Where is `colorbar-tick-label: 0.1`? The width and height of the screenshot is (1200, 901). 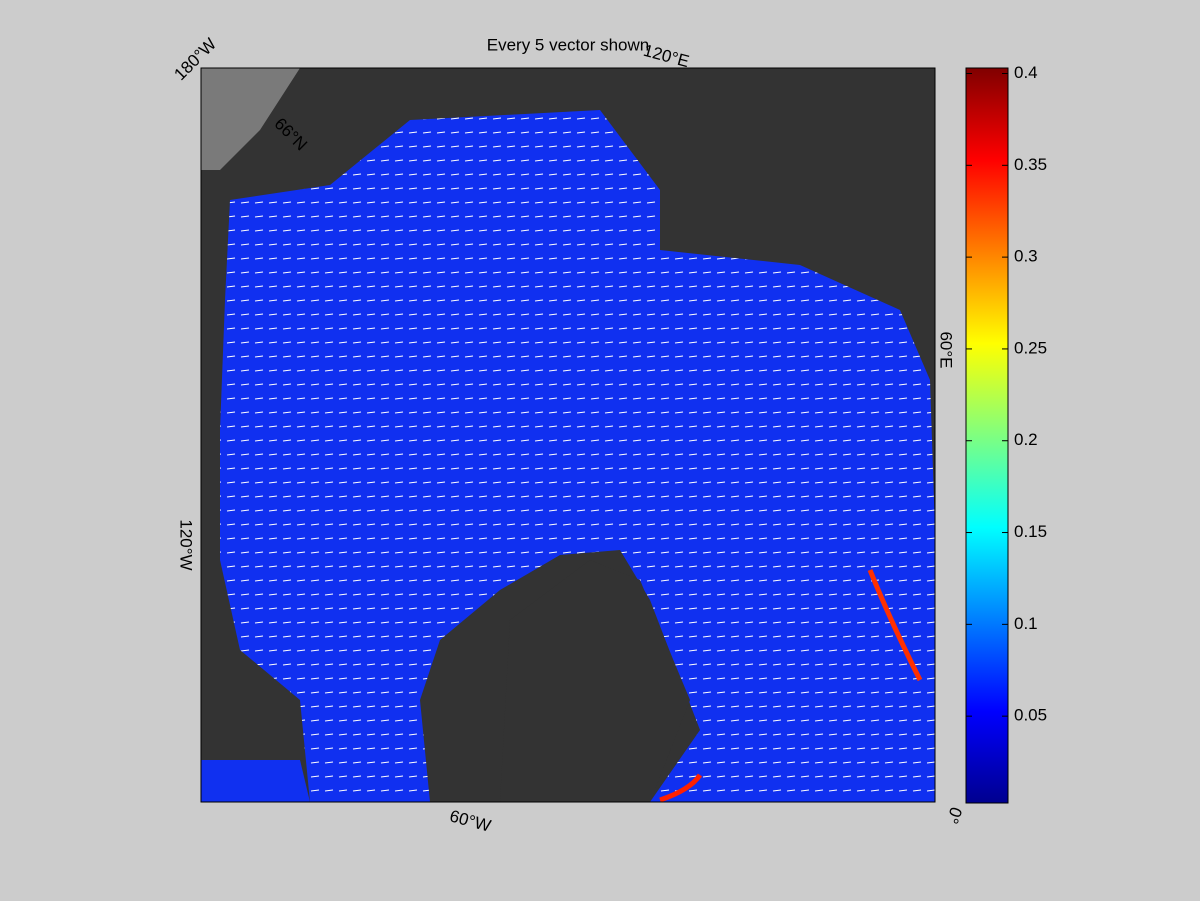
colorbar-tick-label: 0.1 is located at coordinates (1026, 623).